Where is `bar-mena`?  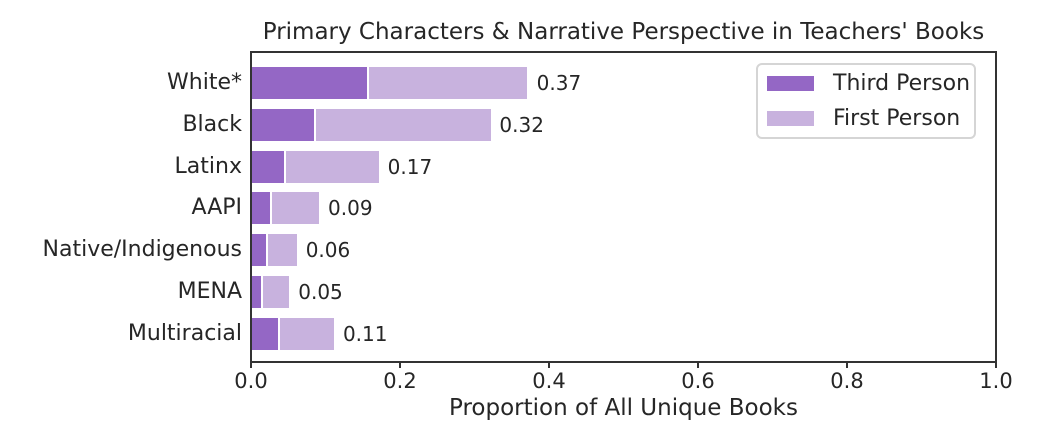 bar-mena is located at coordinates (270, 292).